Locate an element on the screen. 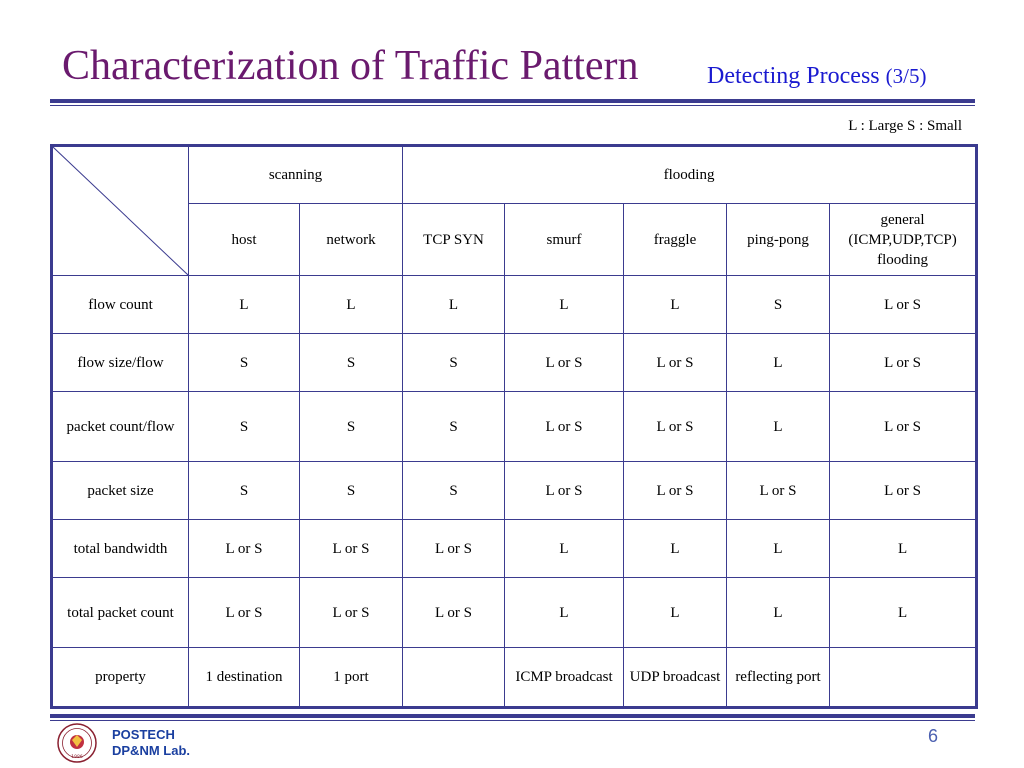  column-header: ping-pong is located at coordinates (778, 239).